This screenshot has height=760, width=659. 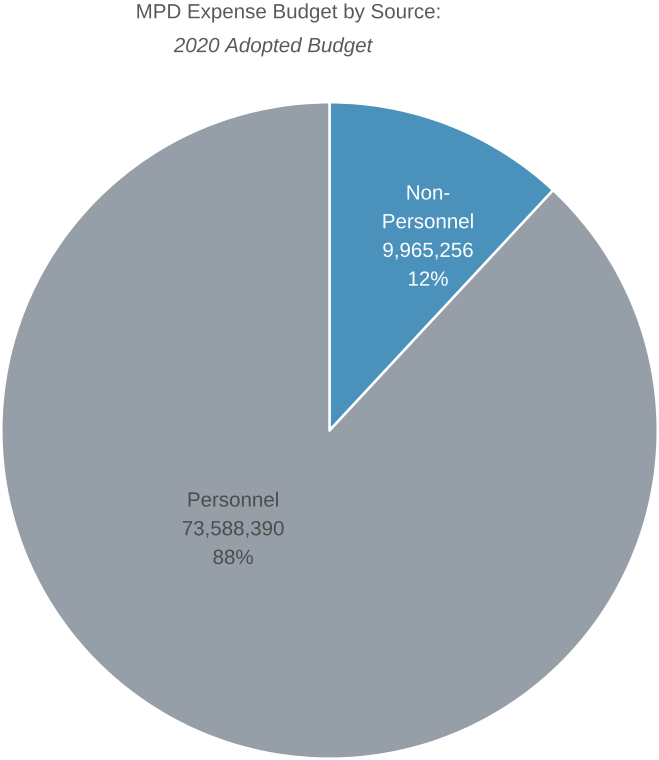 What do you see at coordinates (233, 557) in the screenshot?
I see `text: 88%` at bounding box center [233, 557].